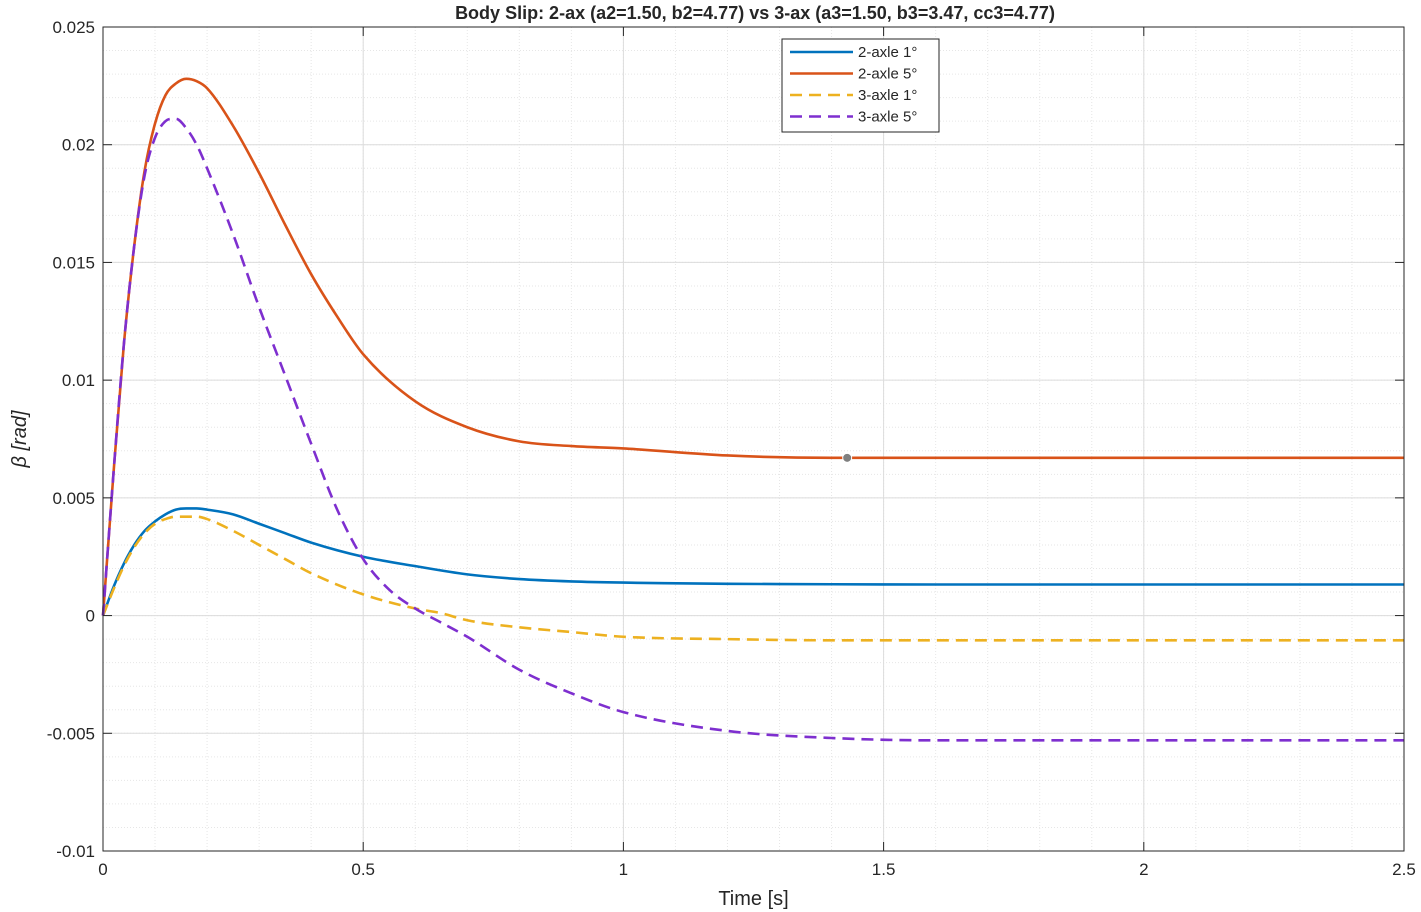 The image size is (1421, 912). Describe the element at coordinates (73, 27) in the screenshot. I see `y-tick-label: 0.025` at that location.